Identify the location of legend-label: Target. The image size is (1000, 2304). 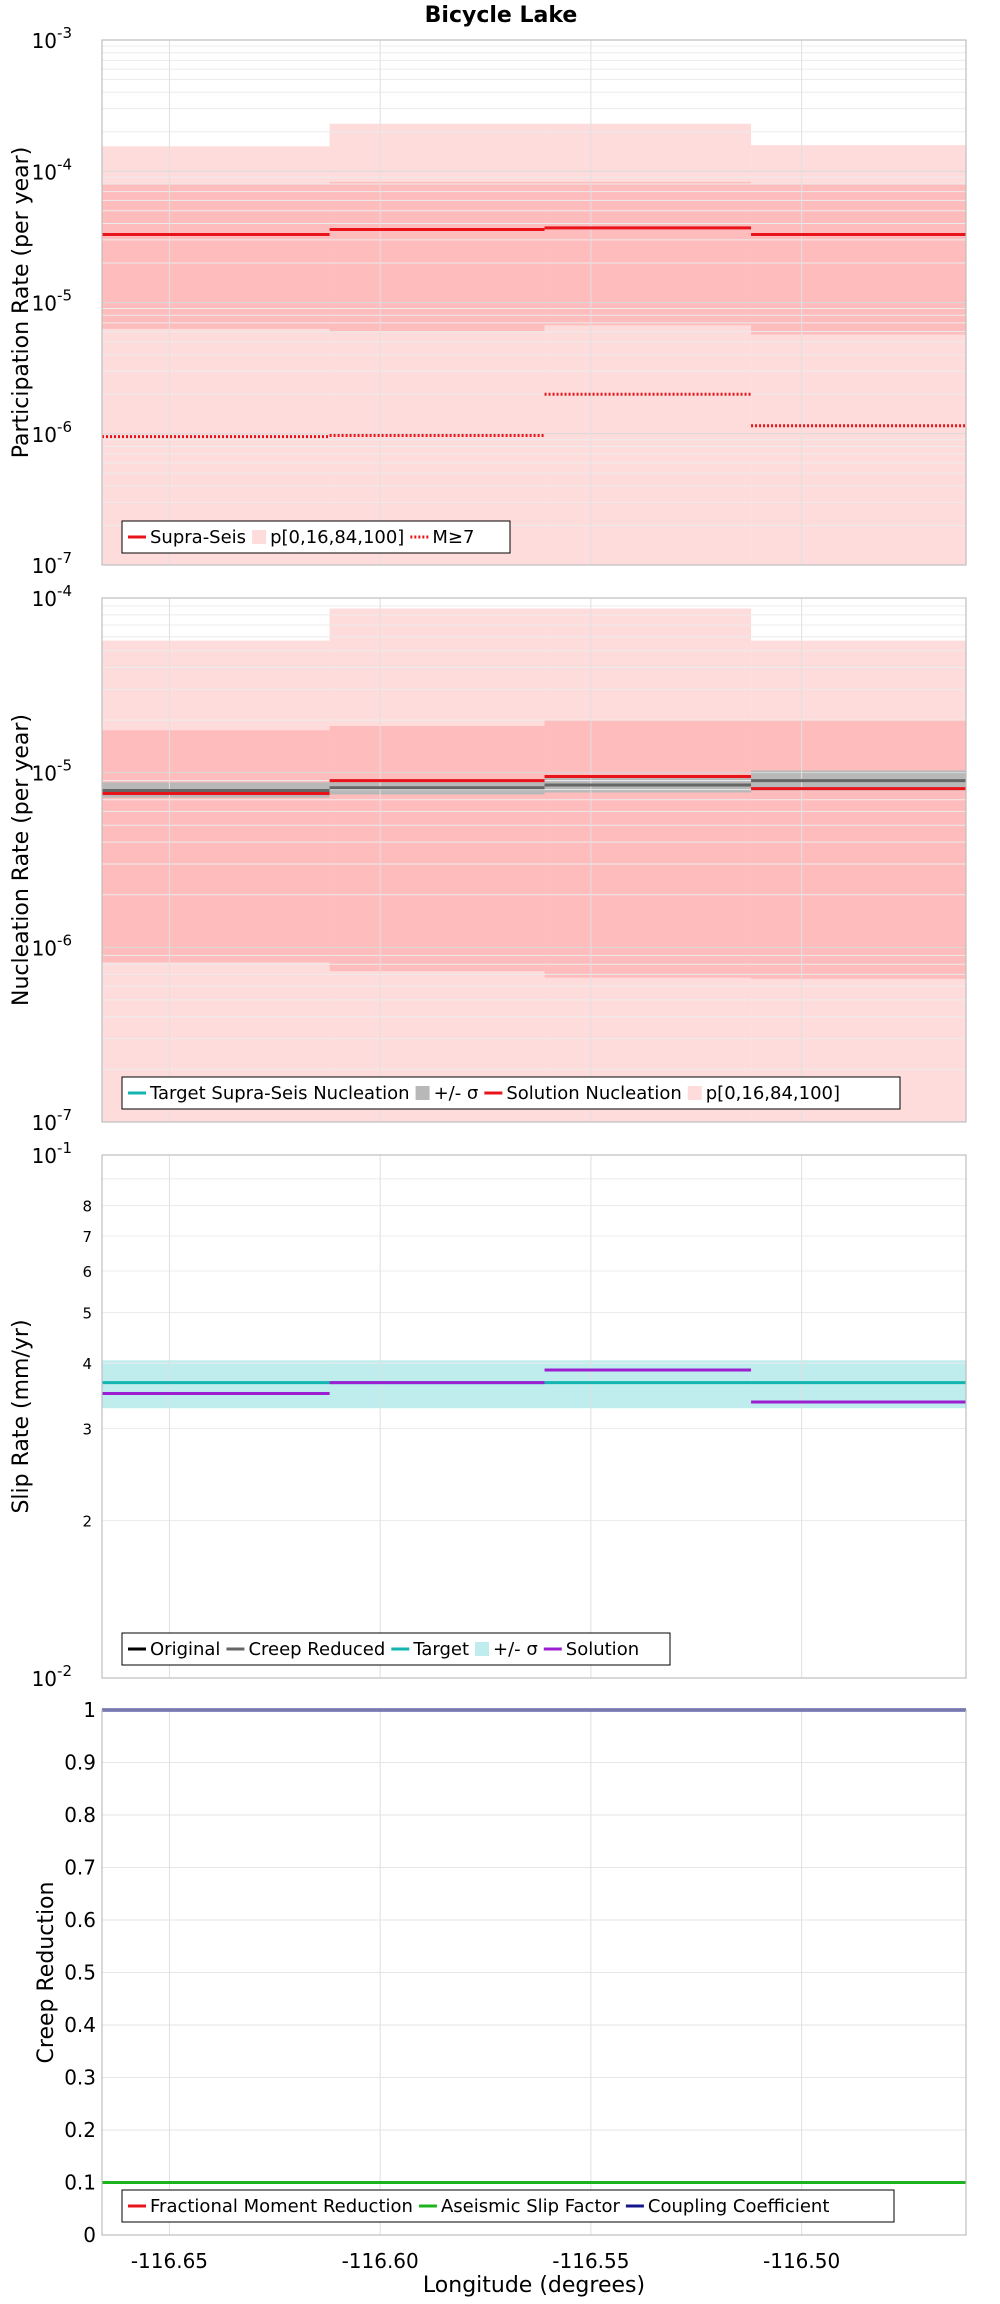
(440, 1649).